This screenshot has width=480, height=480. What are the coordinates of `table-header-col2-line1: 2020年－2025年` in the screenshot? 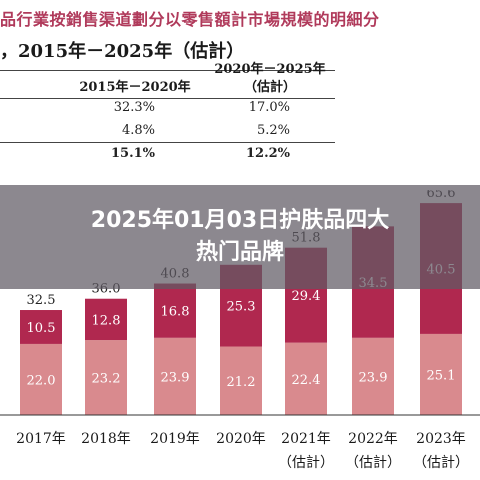 It's located at (270, 69).